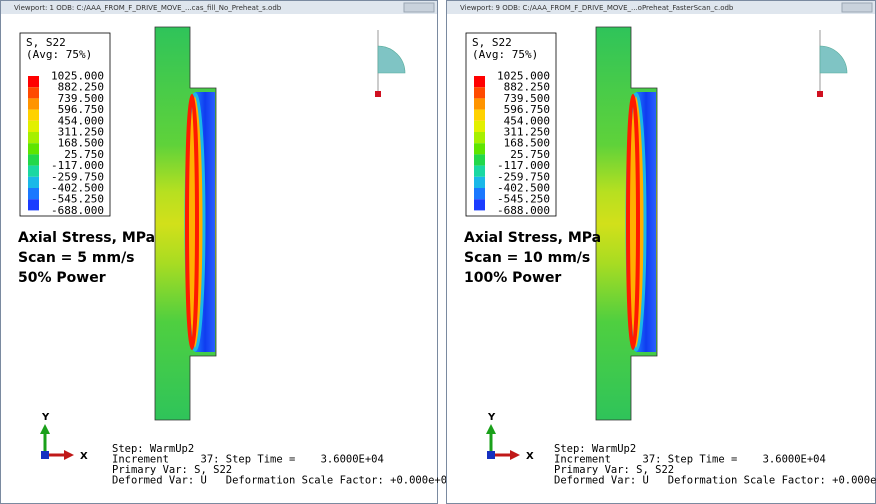 This screenshot has height=504, width=876. What do you see at coordinates (62, 278) in the screenshot?
I see `annotation: 50% Power` at bounding box center [62, 278].